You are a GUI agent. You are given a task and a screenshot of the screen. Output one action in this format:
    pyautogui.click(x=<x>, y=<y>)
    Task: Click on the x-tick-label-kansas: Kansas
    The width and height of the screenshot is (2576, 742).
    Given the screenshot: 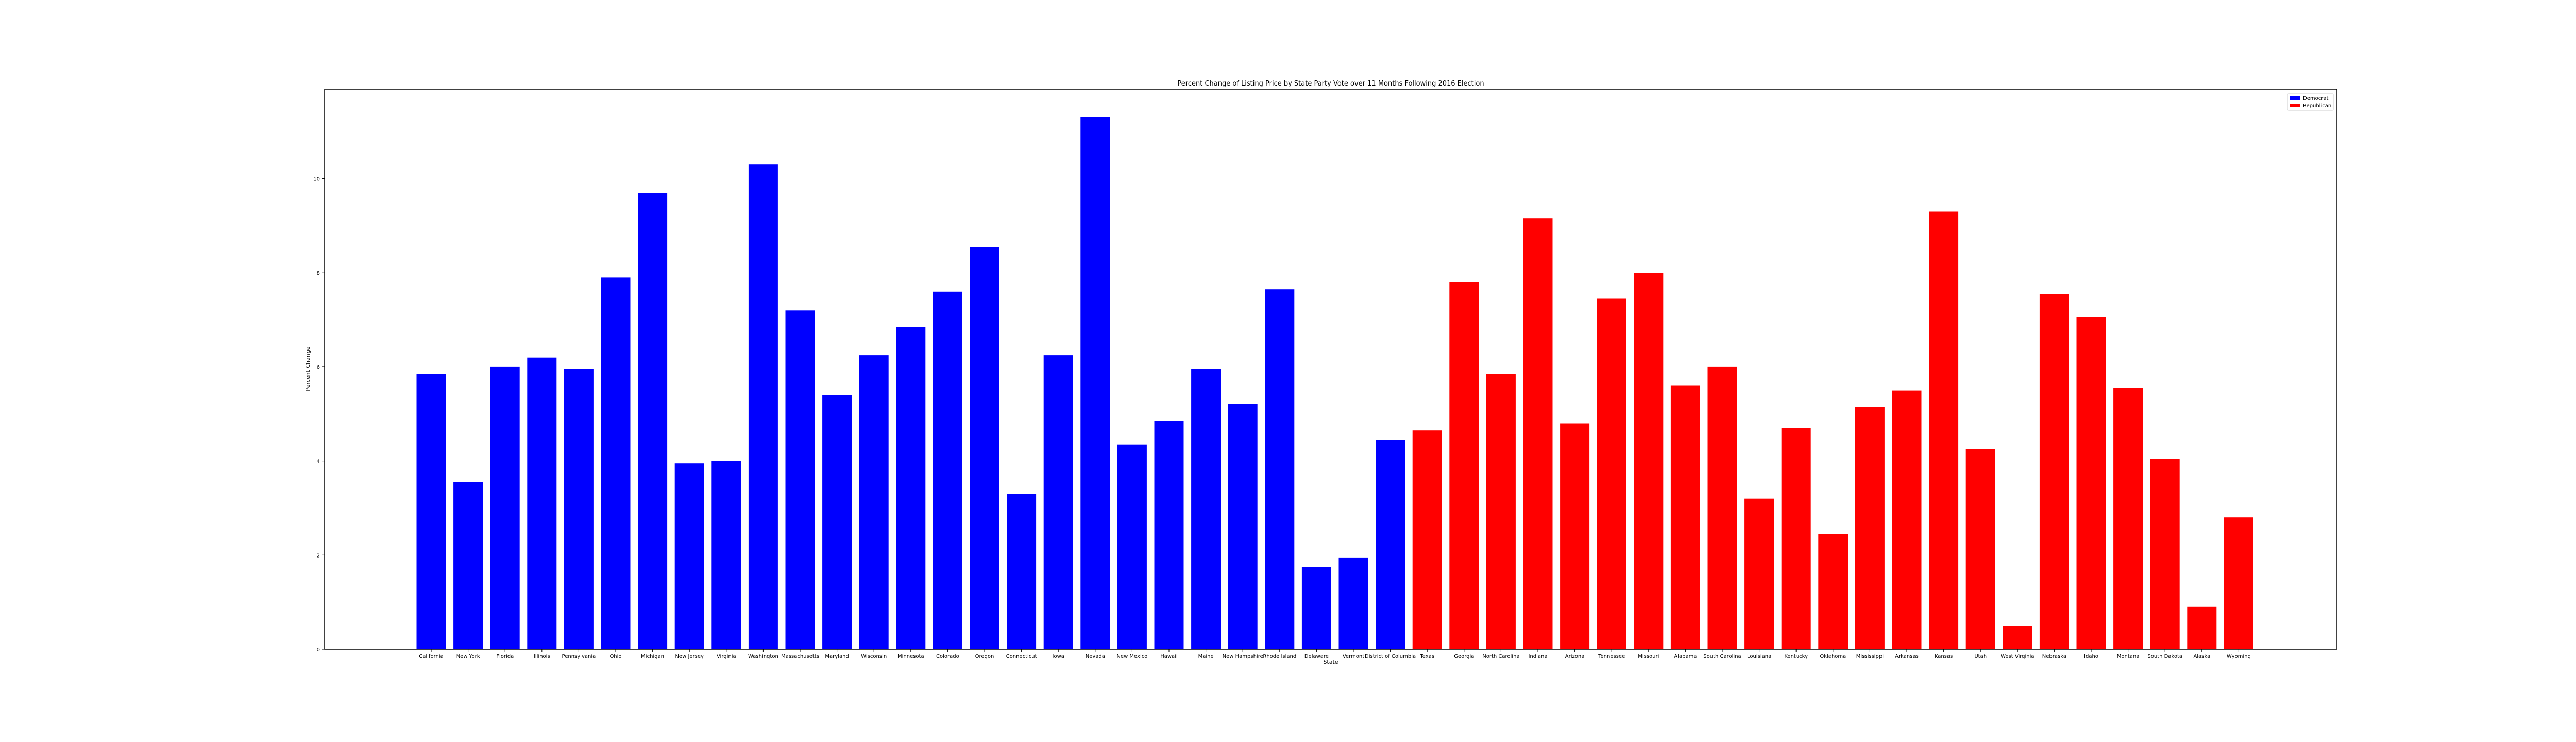 What is the action you would take?
    pyautogui.click(x=1944, y=657)
    